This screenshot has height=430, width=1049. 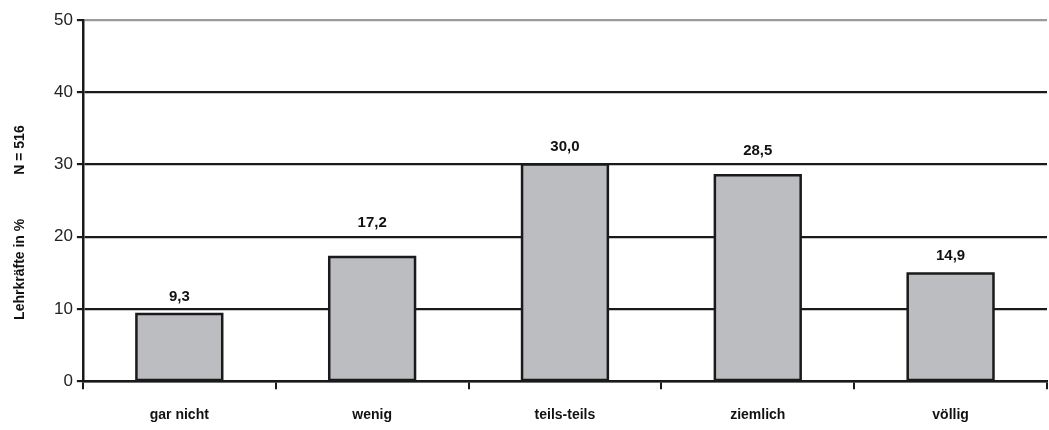 I want to click on y-tick-label: 20, so click(x=63, y=236).